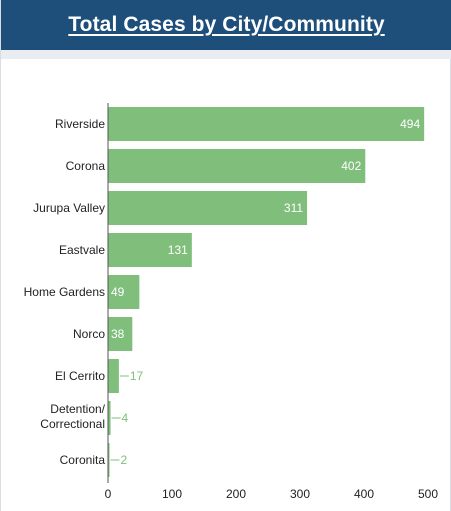 The height and width of the screenshot is (511, 451). I want to click on data-label: 131, so click(178, 250).